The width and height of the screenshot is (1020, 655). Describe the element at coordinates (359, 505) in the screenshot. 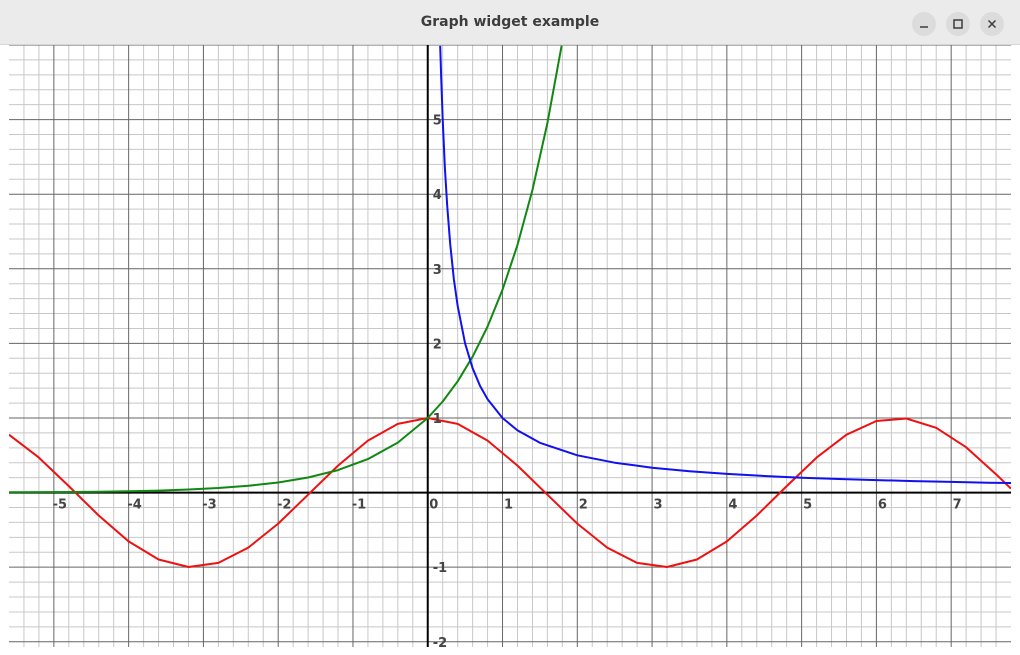

I see `x-tick-label: -1` at that location.